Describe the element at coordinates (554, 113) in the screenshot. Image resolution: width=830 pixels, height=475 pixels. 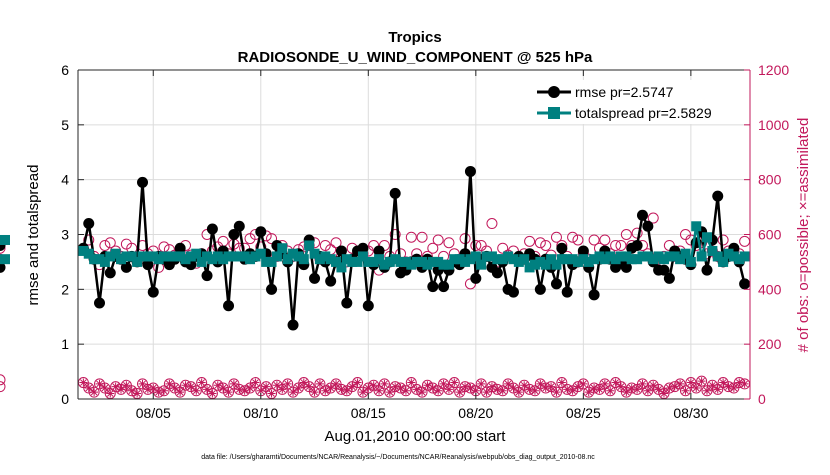
I see `legend-spread-marker` at that location.